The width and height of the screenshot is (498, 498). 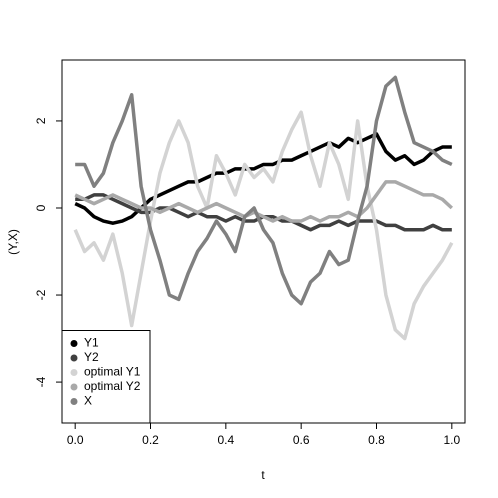 I want to click on x-tick-label: 0.0, so click(x=75, y=440).